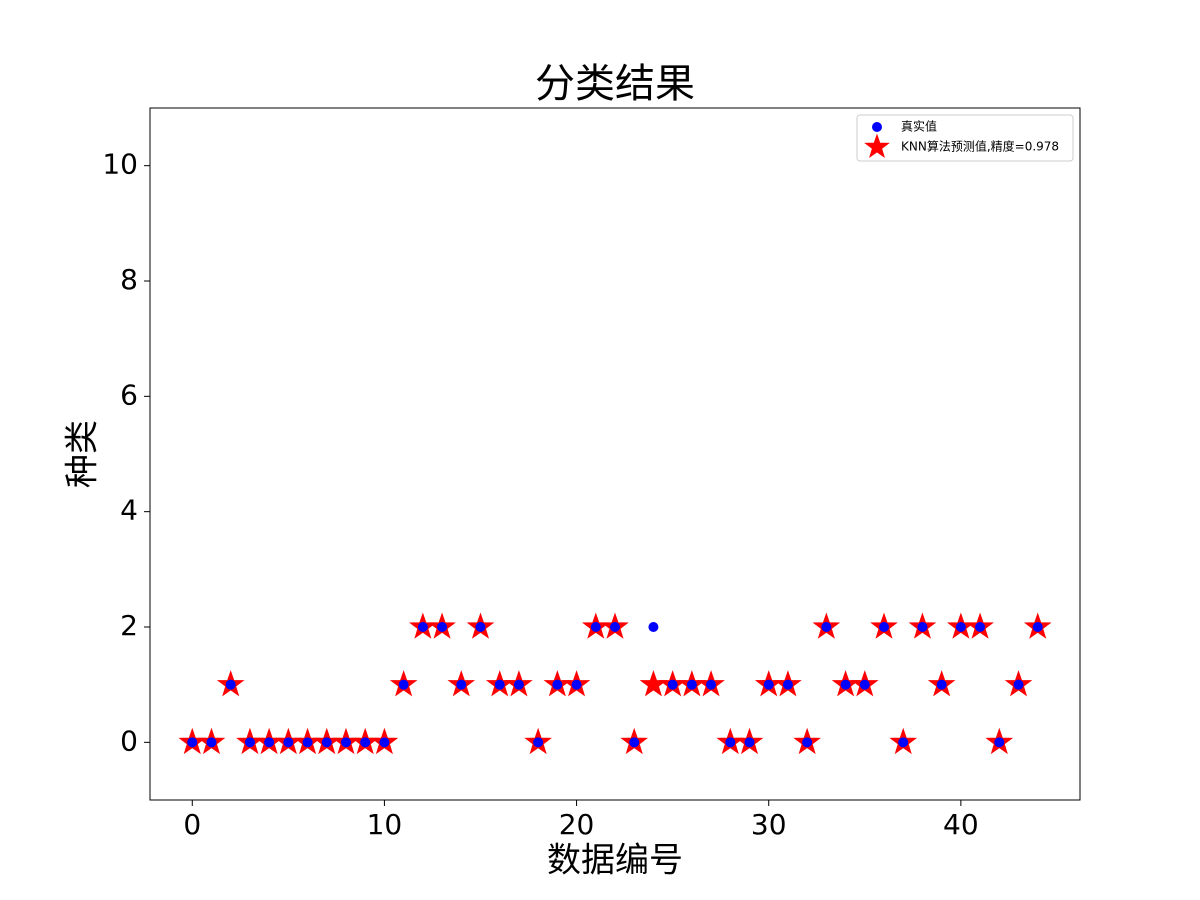  What do you see at coordinates (129, 279) in the screenshot?
I see `y-tick-label: 8` at bounding box center [129, 279].